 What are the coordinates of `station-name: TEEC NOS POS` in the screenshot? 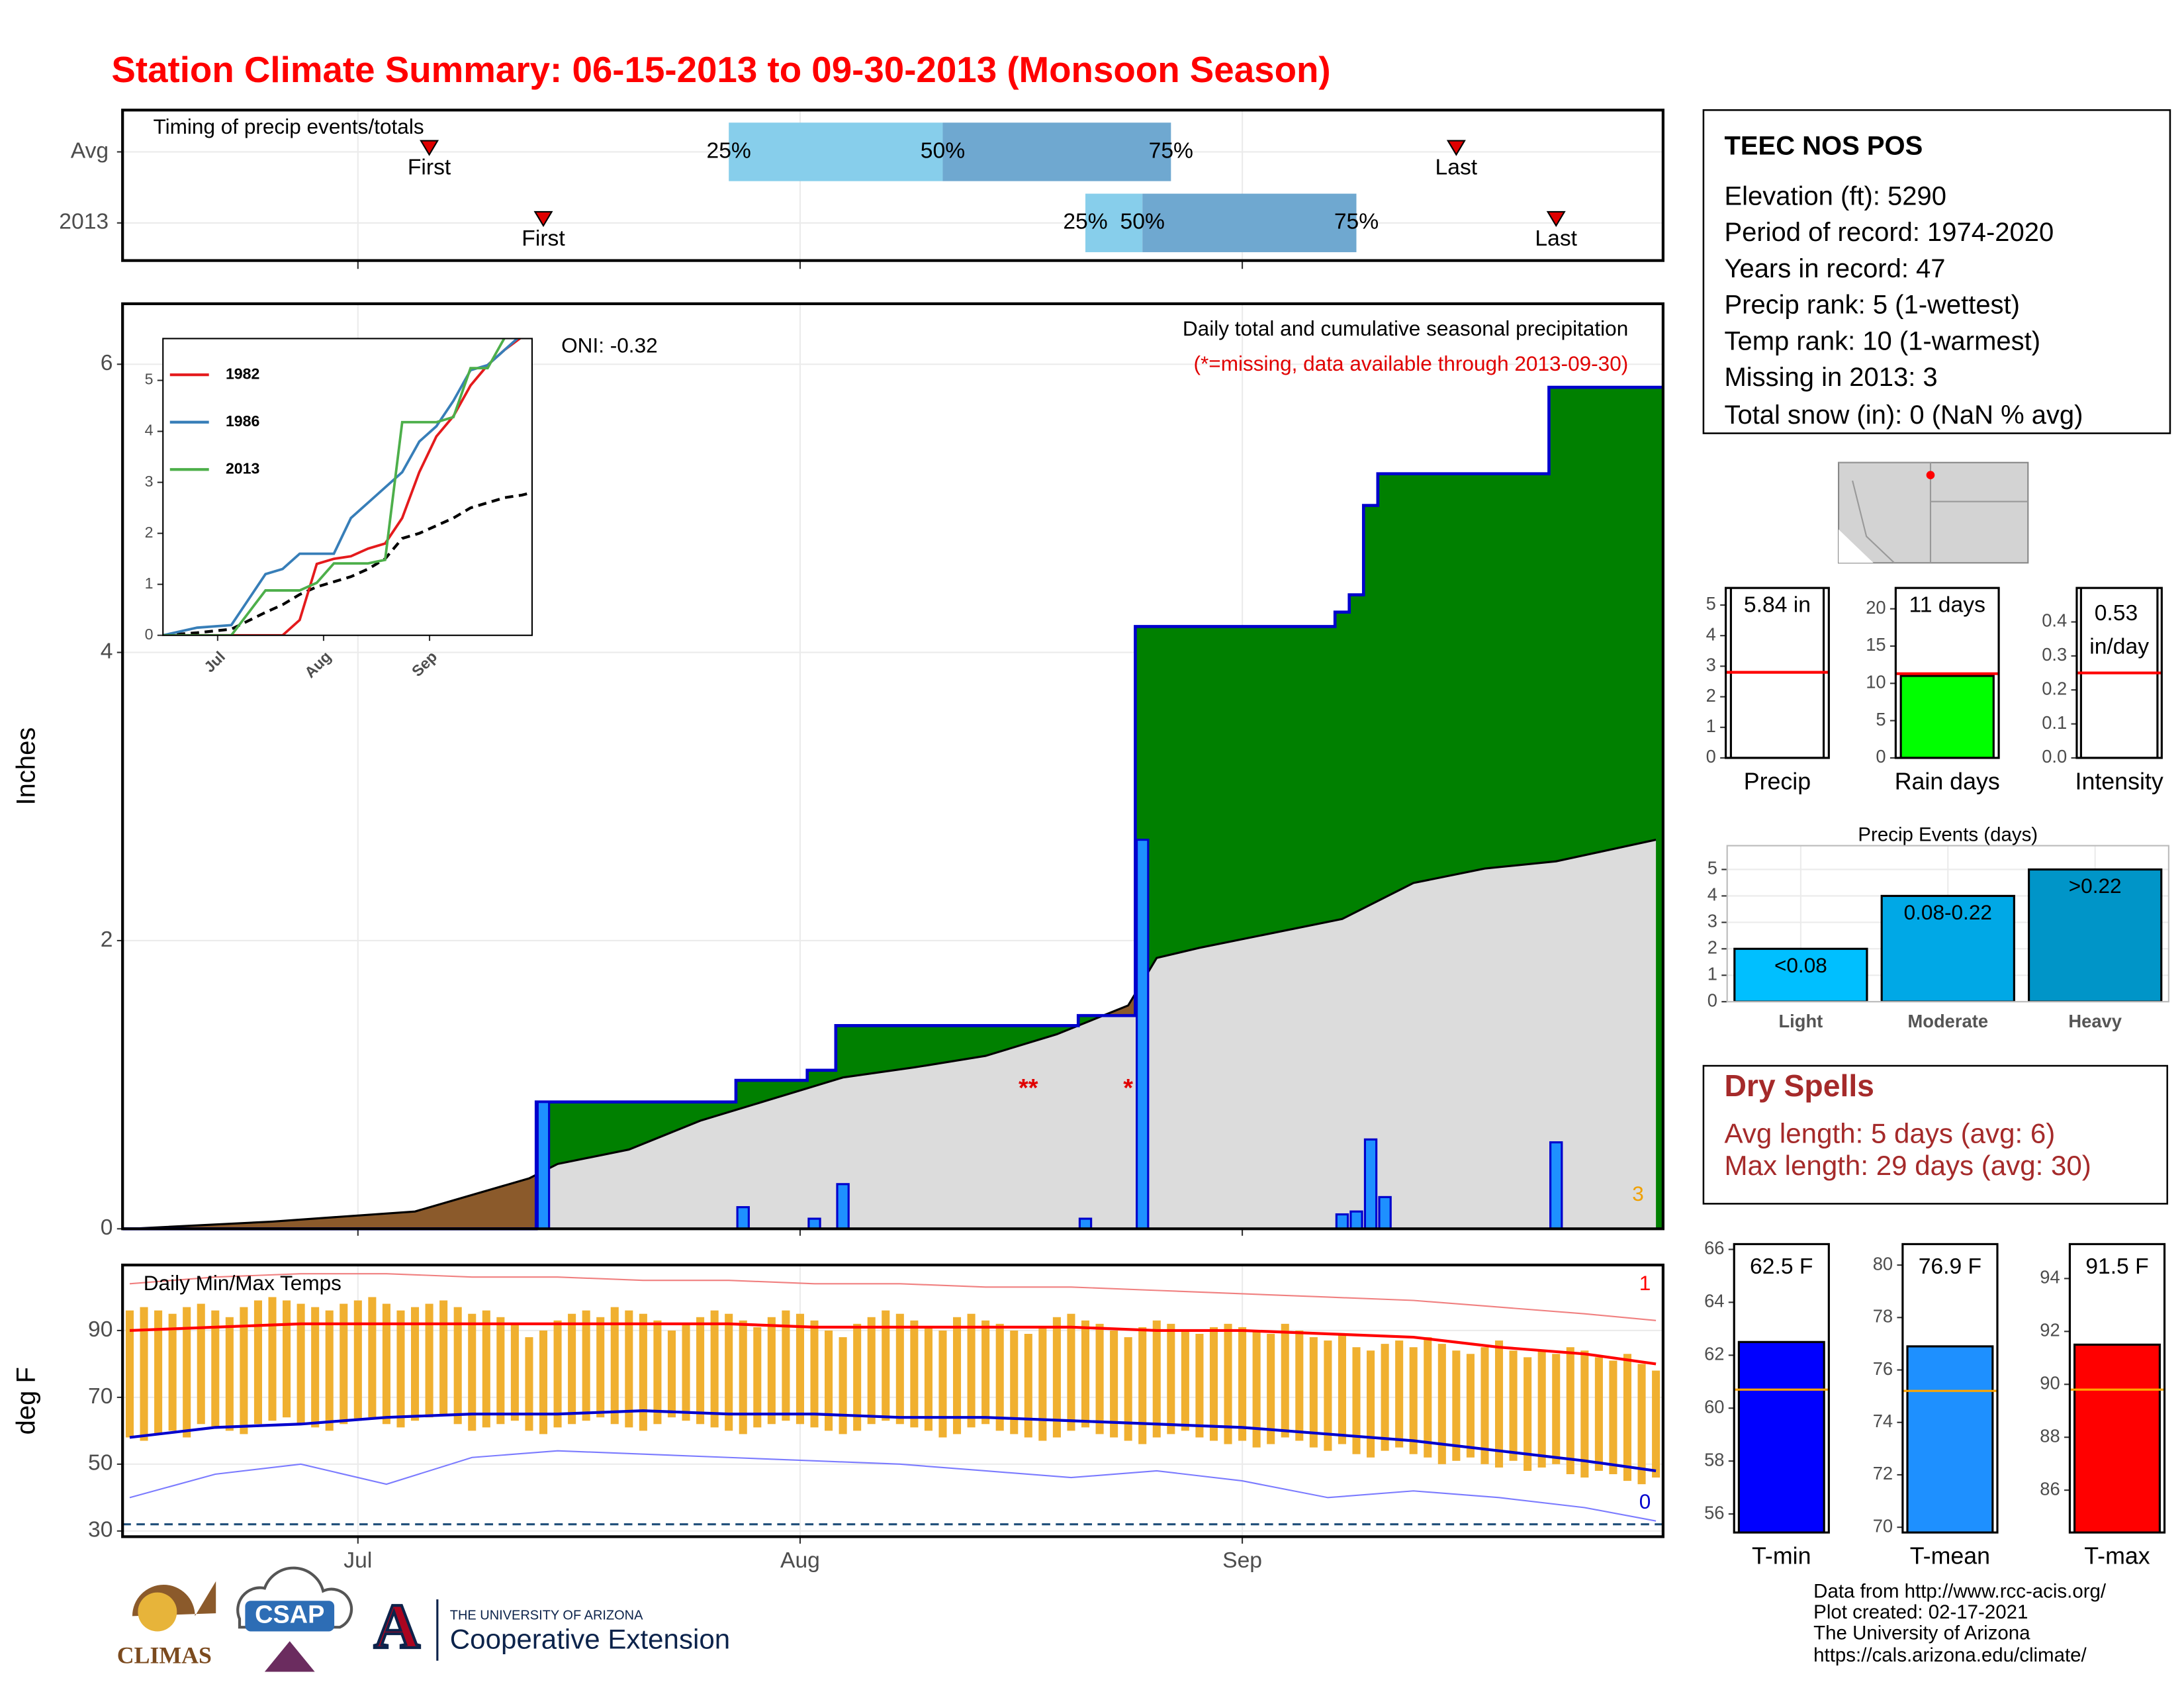 It's located at (1823, 146).